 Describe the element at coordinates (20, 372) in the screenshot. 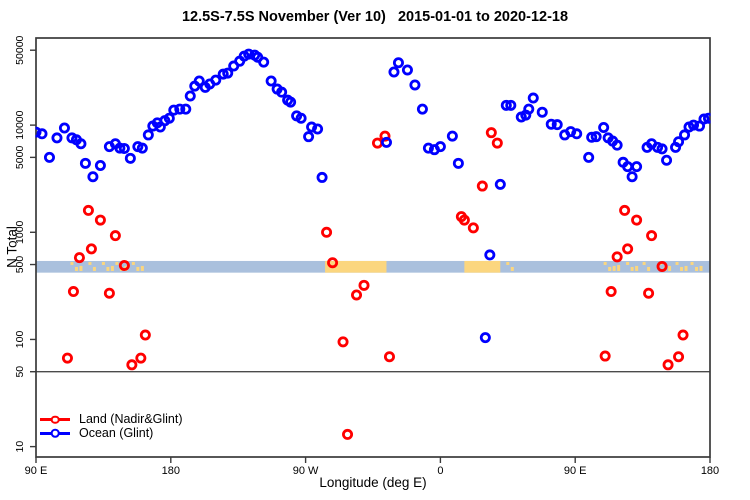

I see `y-tick-label: 50` at that location.